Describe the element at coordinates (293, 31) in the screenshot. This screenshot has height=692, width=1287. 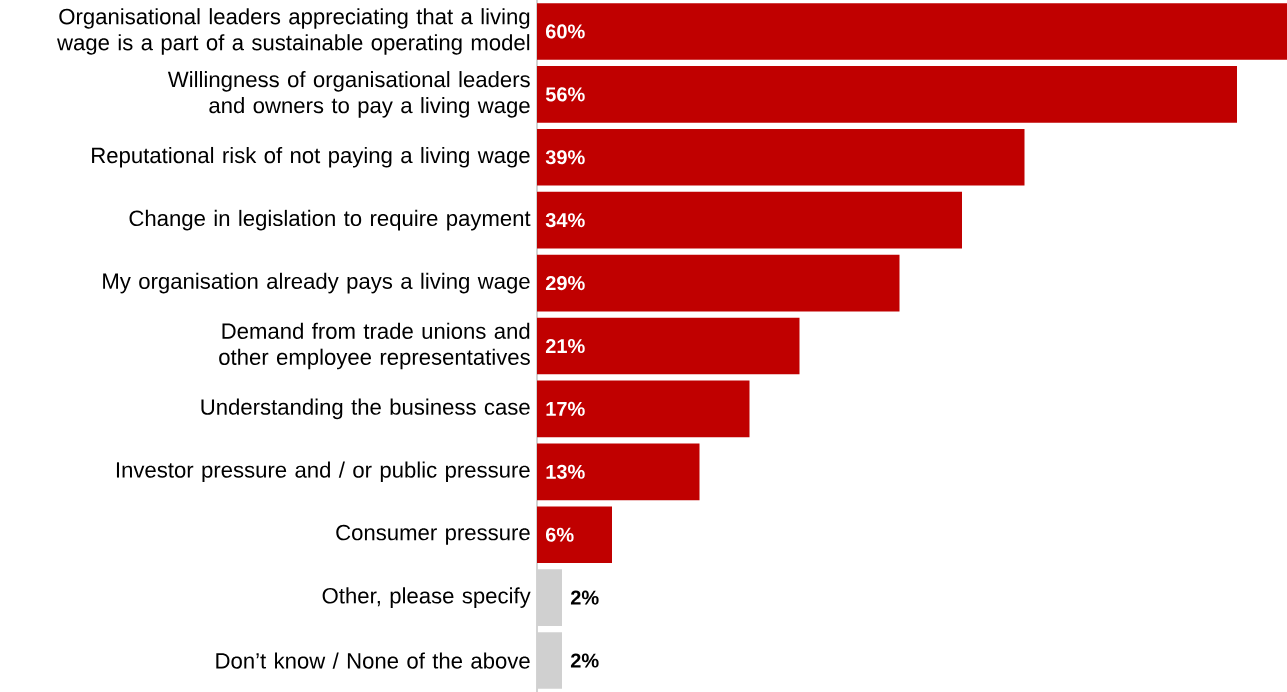
I see `y-tick-label: Organisational leaders appreciating that a living wage is a part of a sustainable operating model` at that location.